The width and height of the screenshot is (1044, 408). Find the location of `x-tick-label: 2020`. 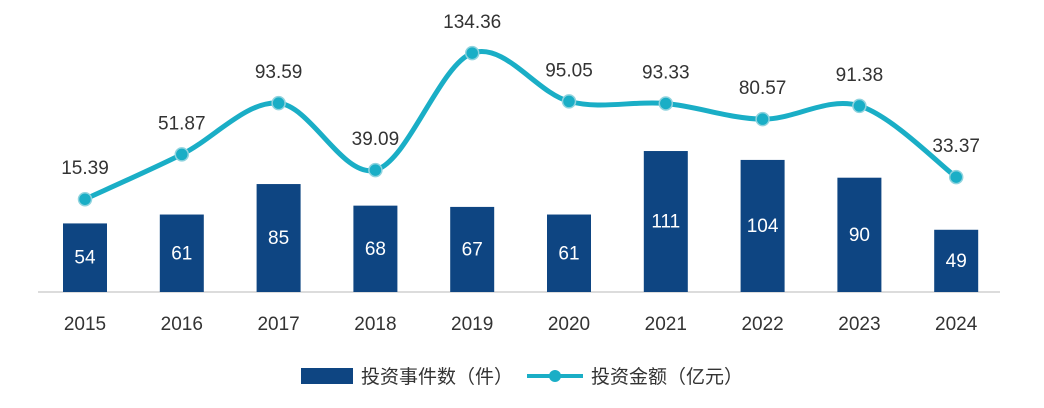

x-tick-label: 2020 is located at coordinates (569, 324).